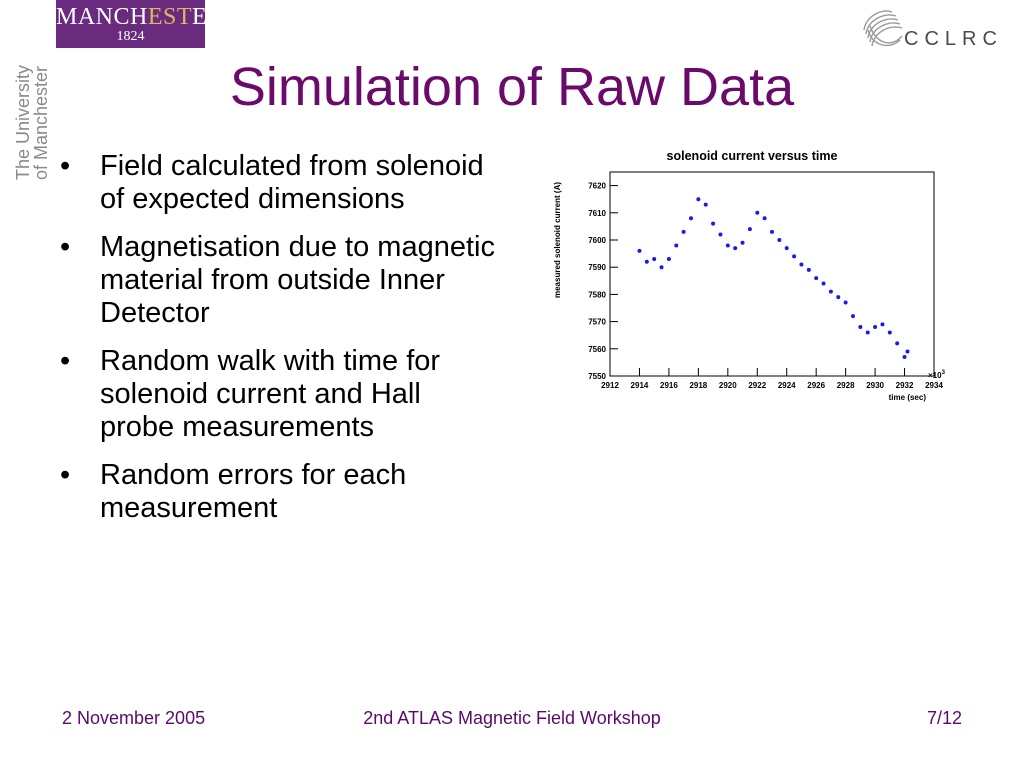 The height and width of the screenshot is (768, 1024). What do you see at coordinates (944, 718) in the screenshot?
I see `footer-page-number: 7/12` at bounding box center [944, 718].